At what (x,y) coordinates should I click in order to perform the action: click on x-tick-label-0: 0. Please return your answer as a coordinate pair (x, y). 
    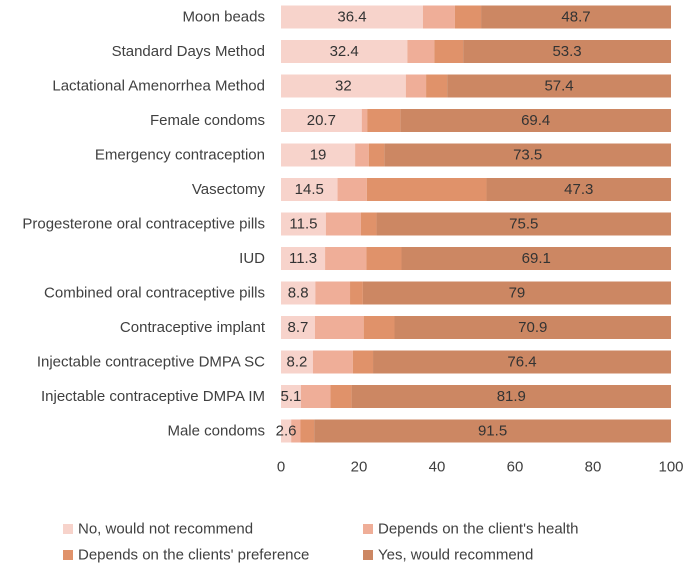
    Looking at the image, I should click on (281, 467).